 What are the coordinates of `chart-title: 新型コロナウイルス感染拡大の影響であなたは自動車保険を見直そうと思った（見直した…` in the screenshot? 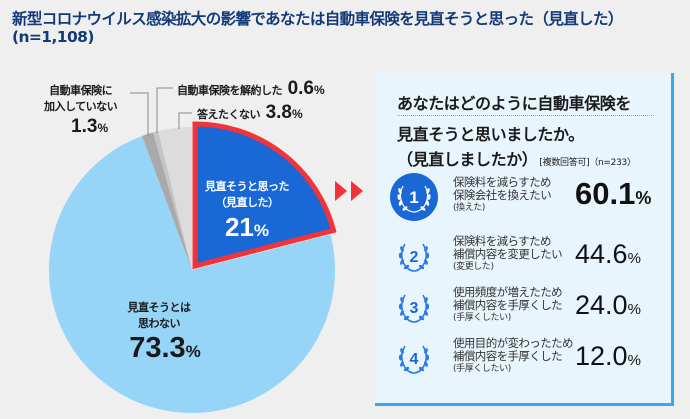 It's located at (317, 28).